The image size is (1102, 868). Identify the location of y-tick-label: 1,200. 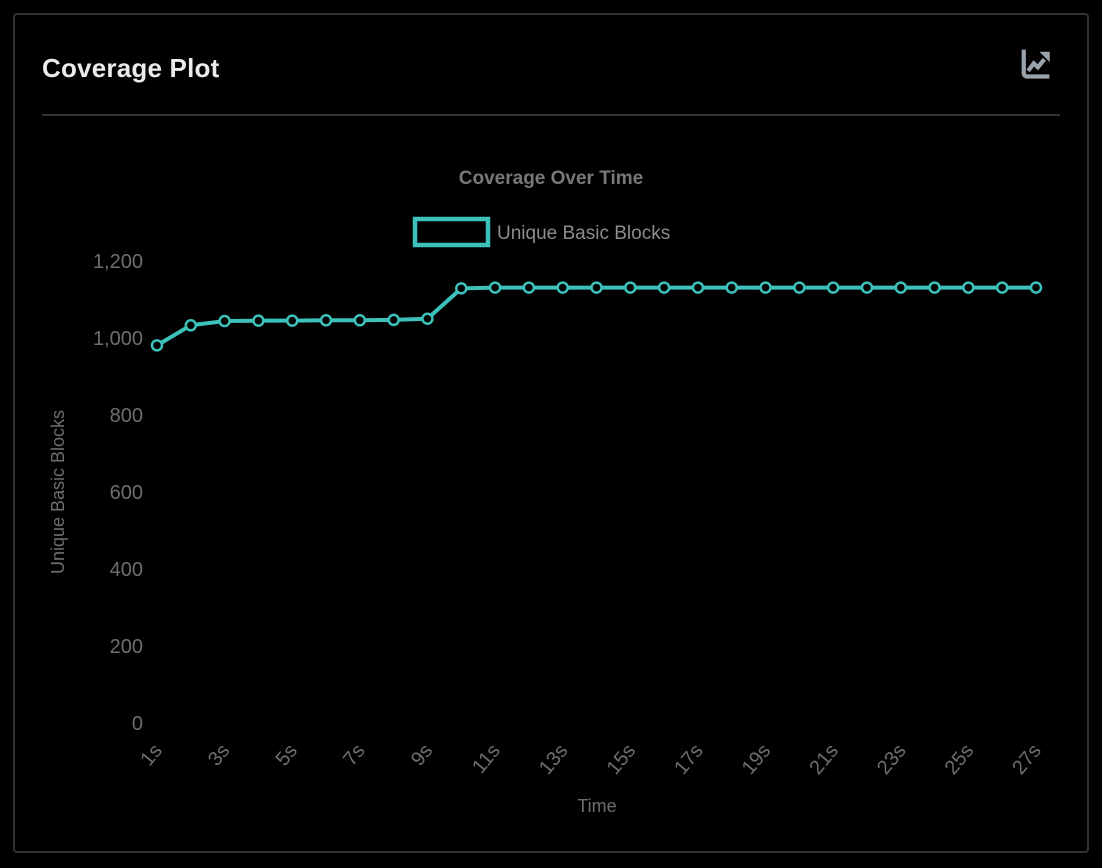
(118, 262).